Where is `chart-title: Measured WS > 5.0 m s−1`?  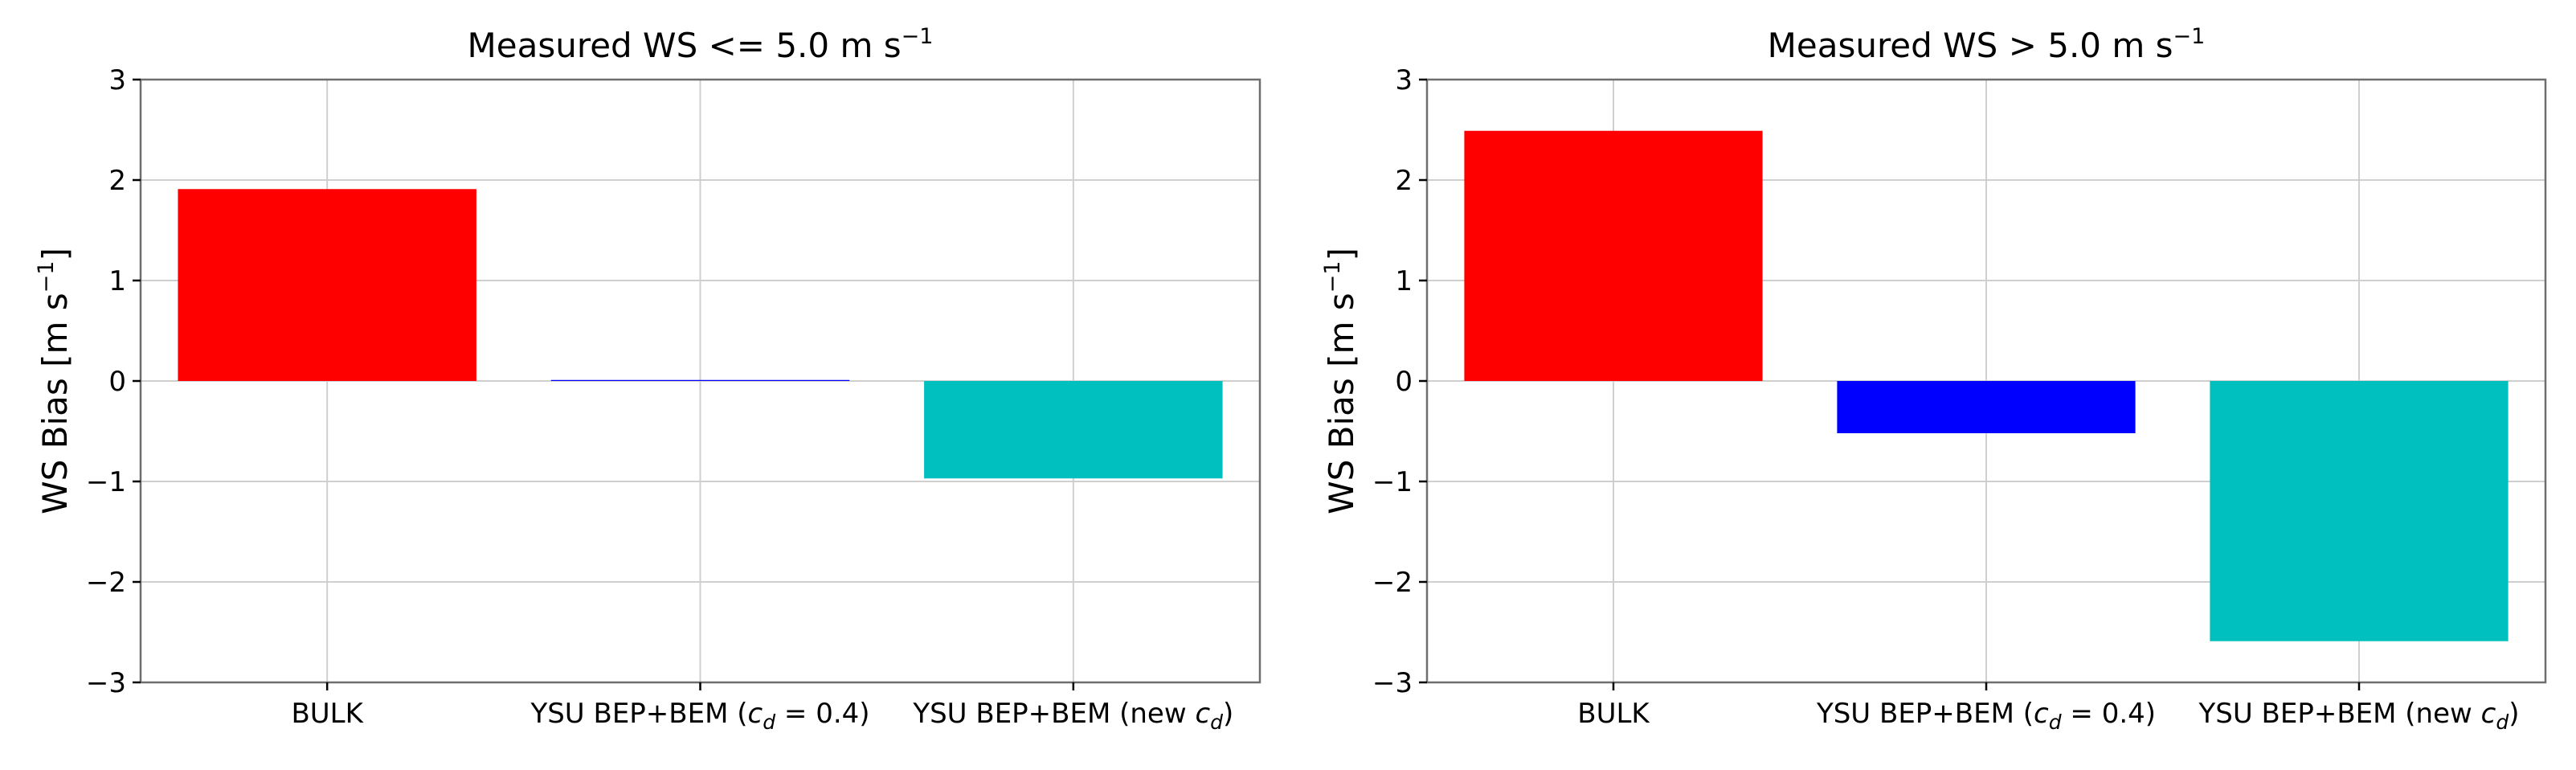 chart-title: Measured WS > 5.0 m s−1 is located at coordinates (1987, 44).